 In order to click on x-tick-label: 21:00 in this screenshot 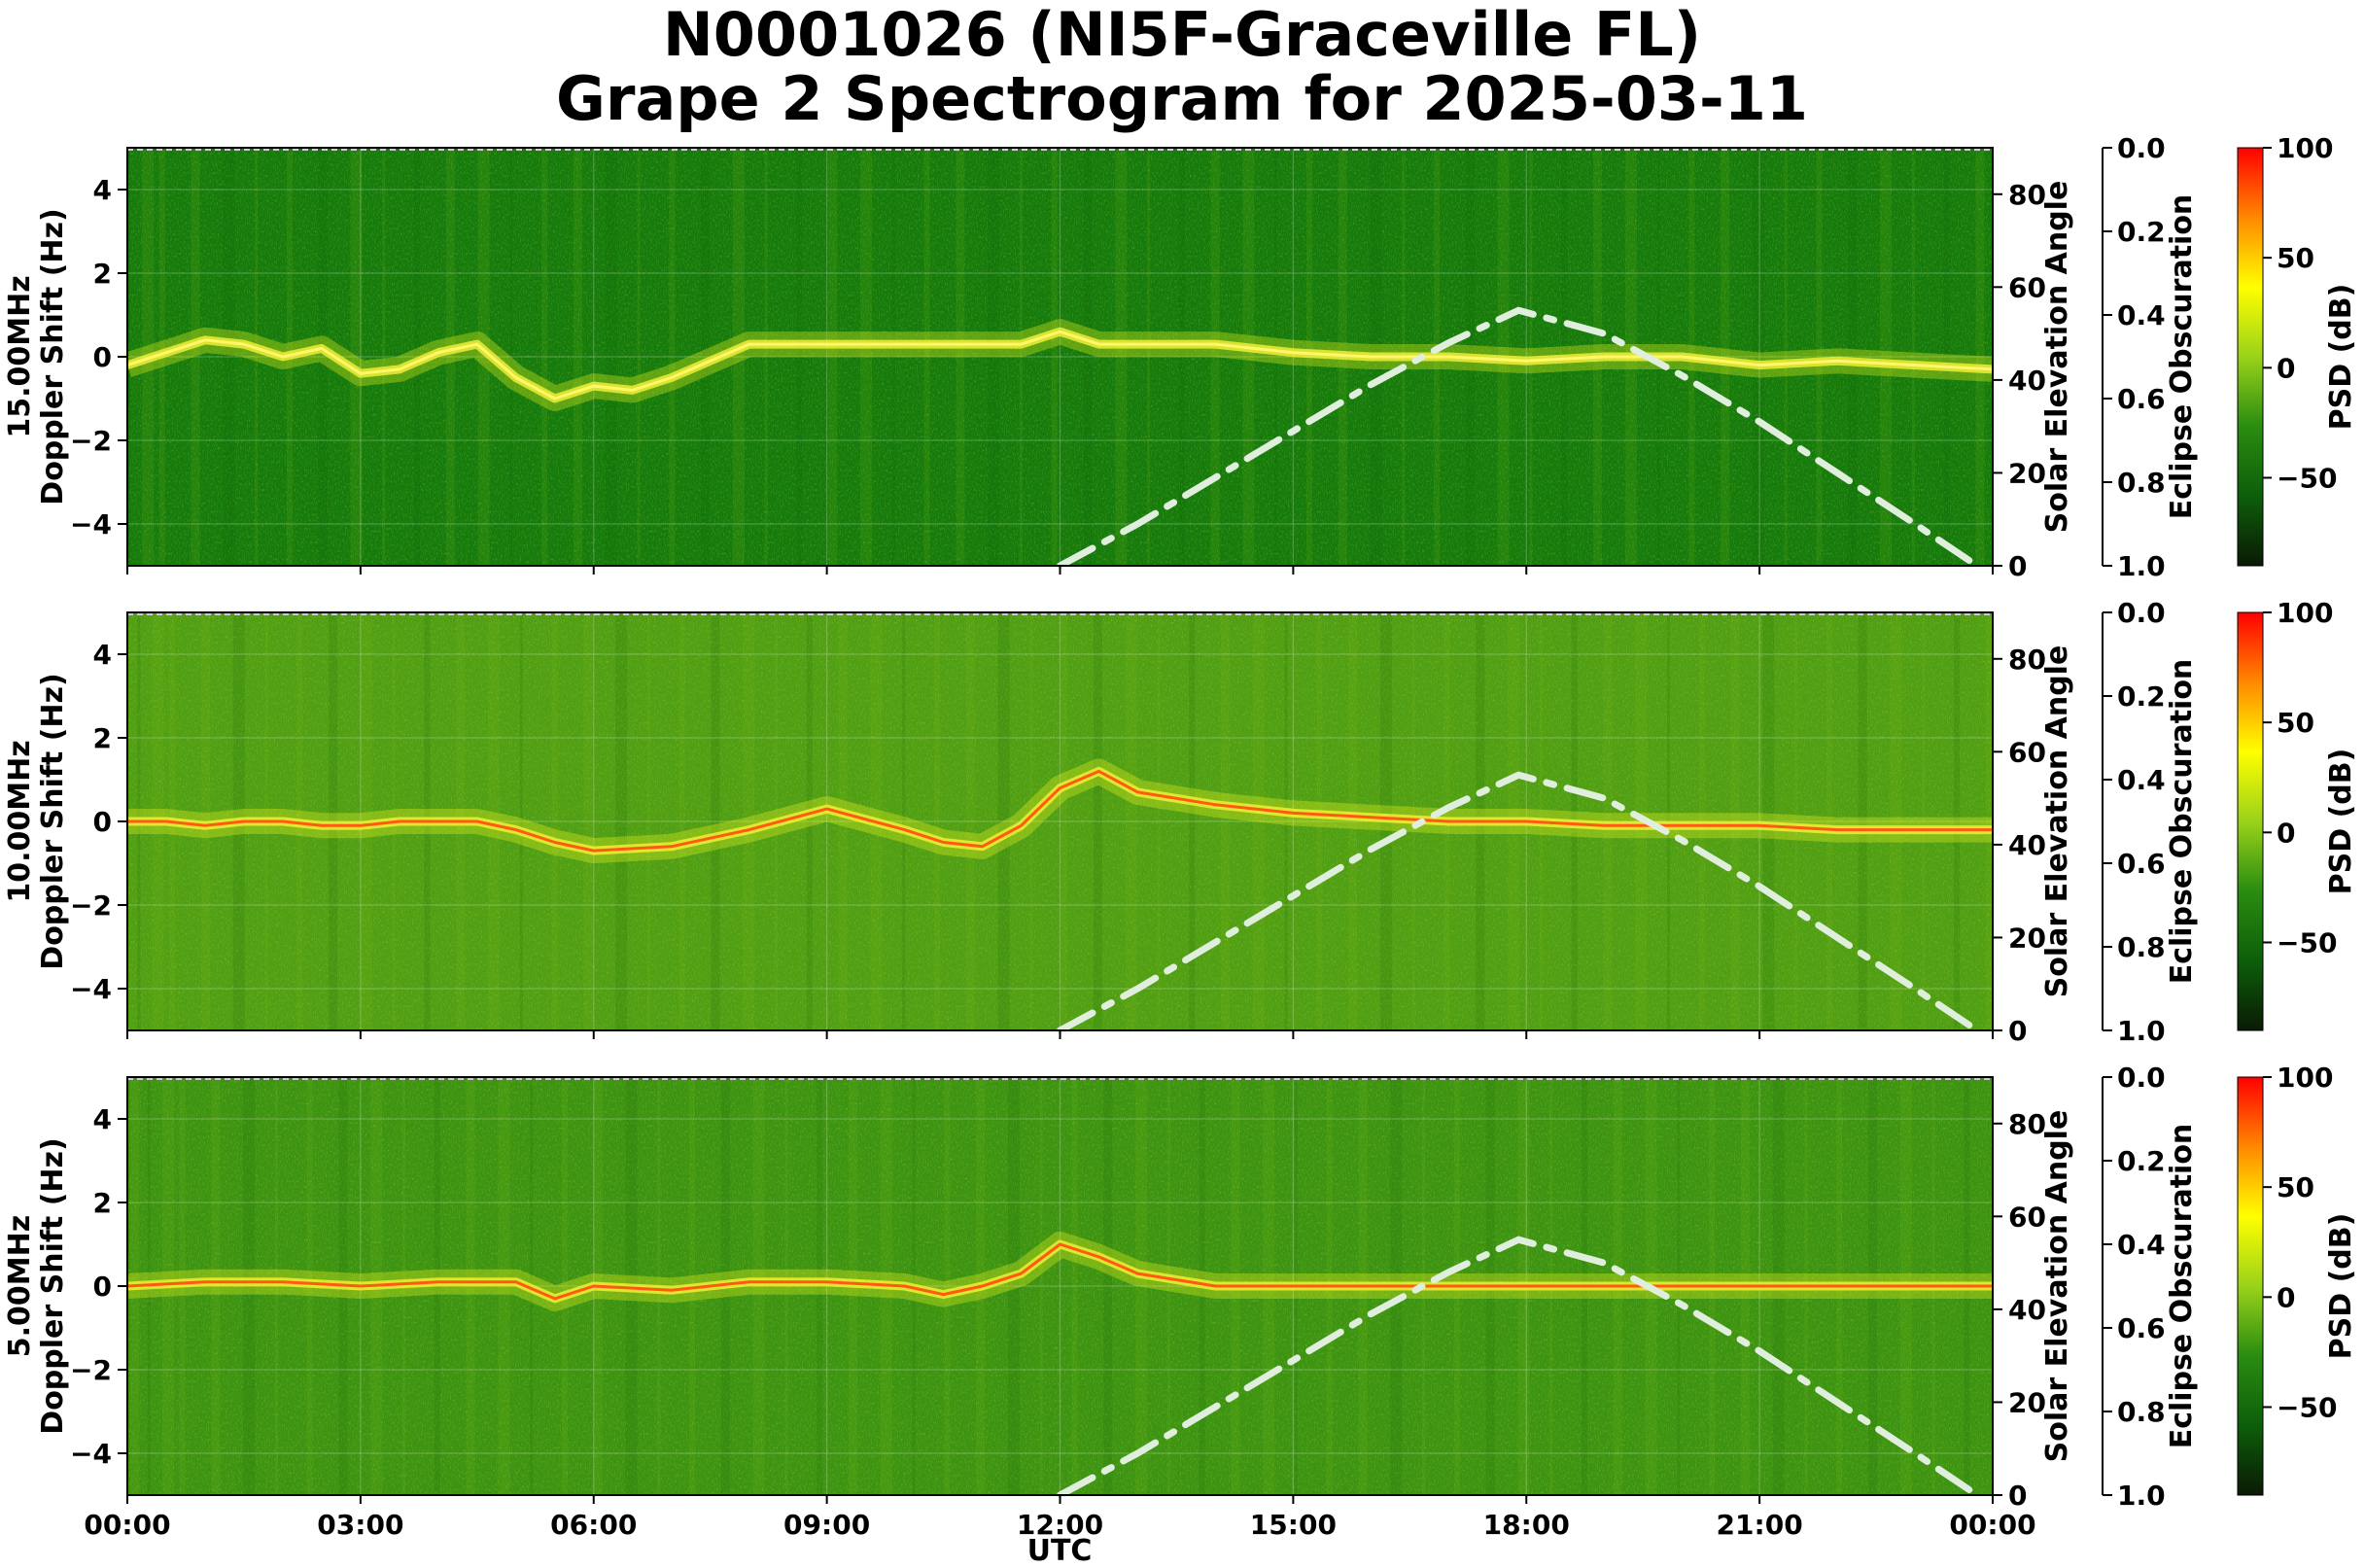, I will do `click(1760, 1525)`.